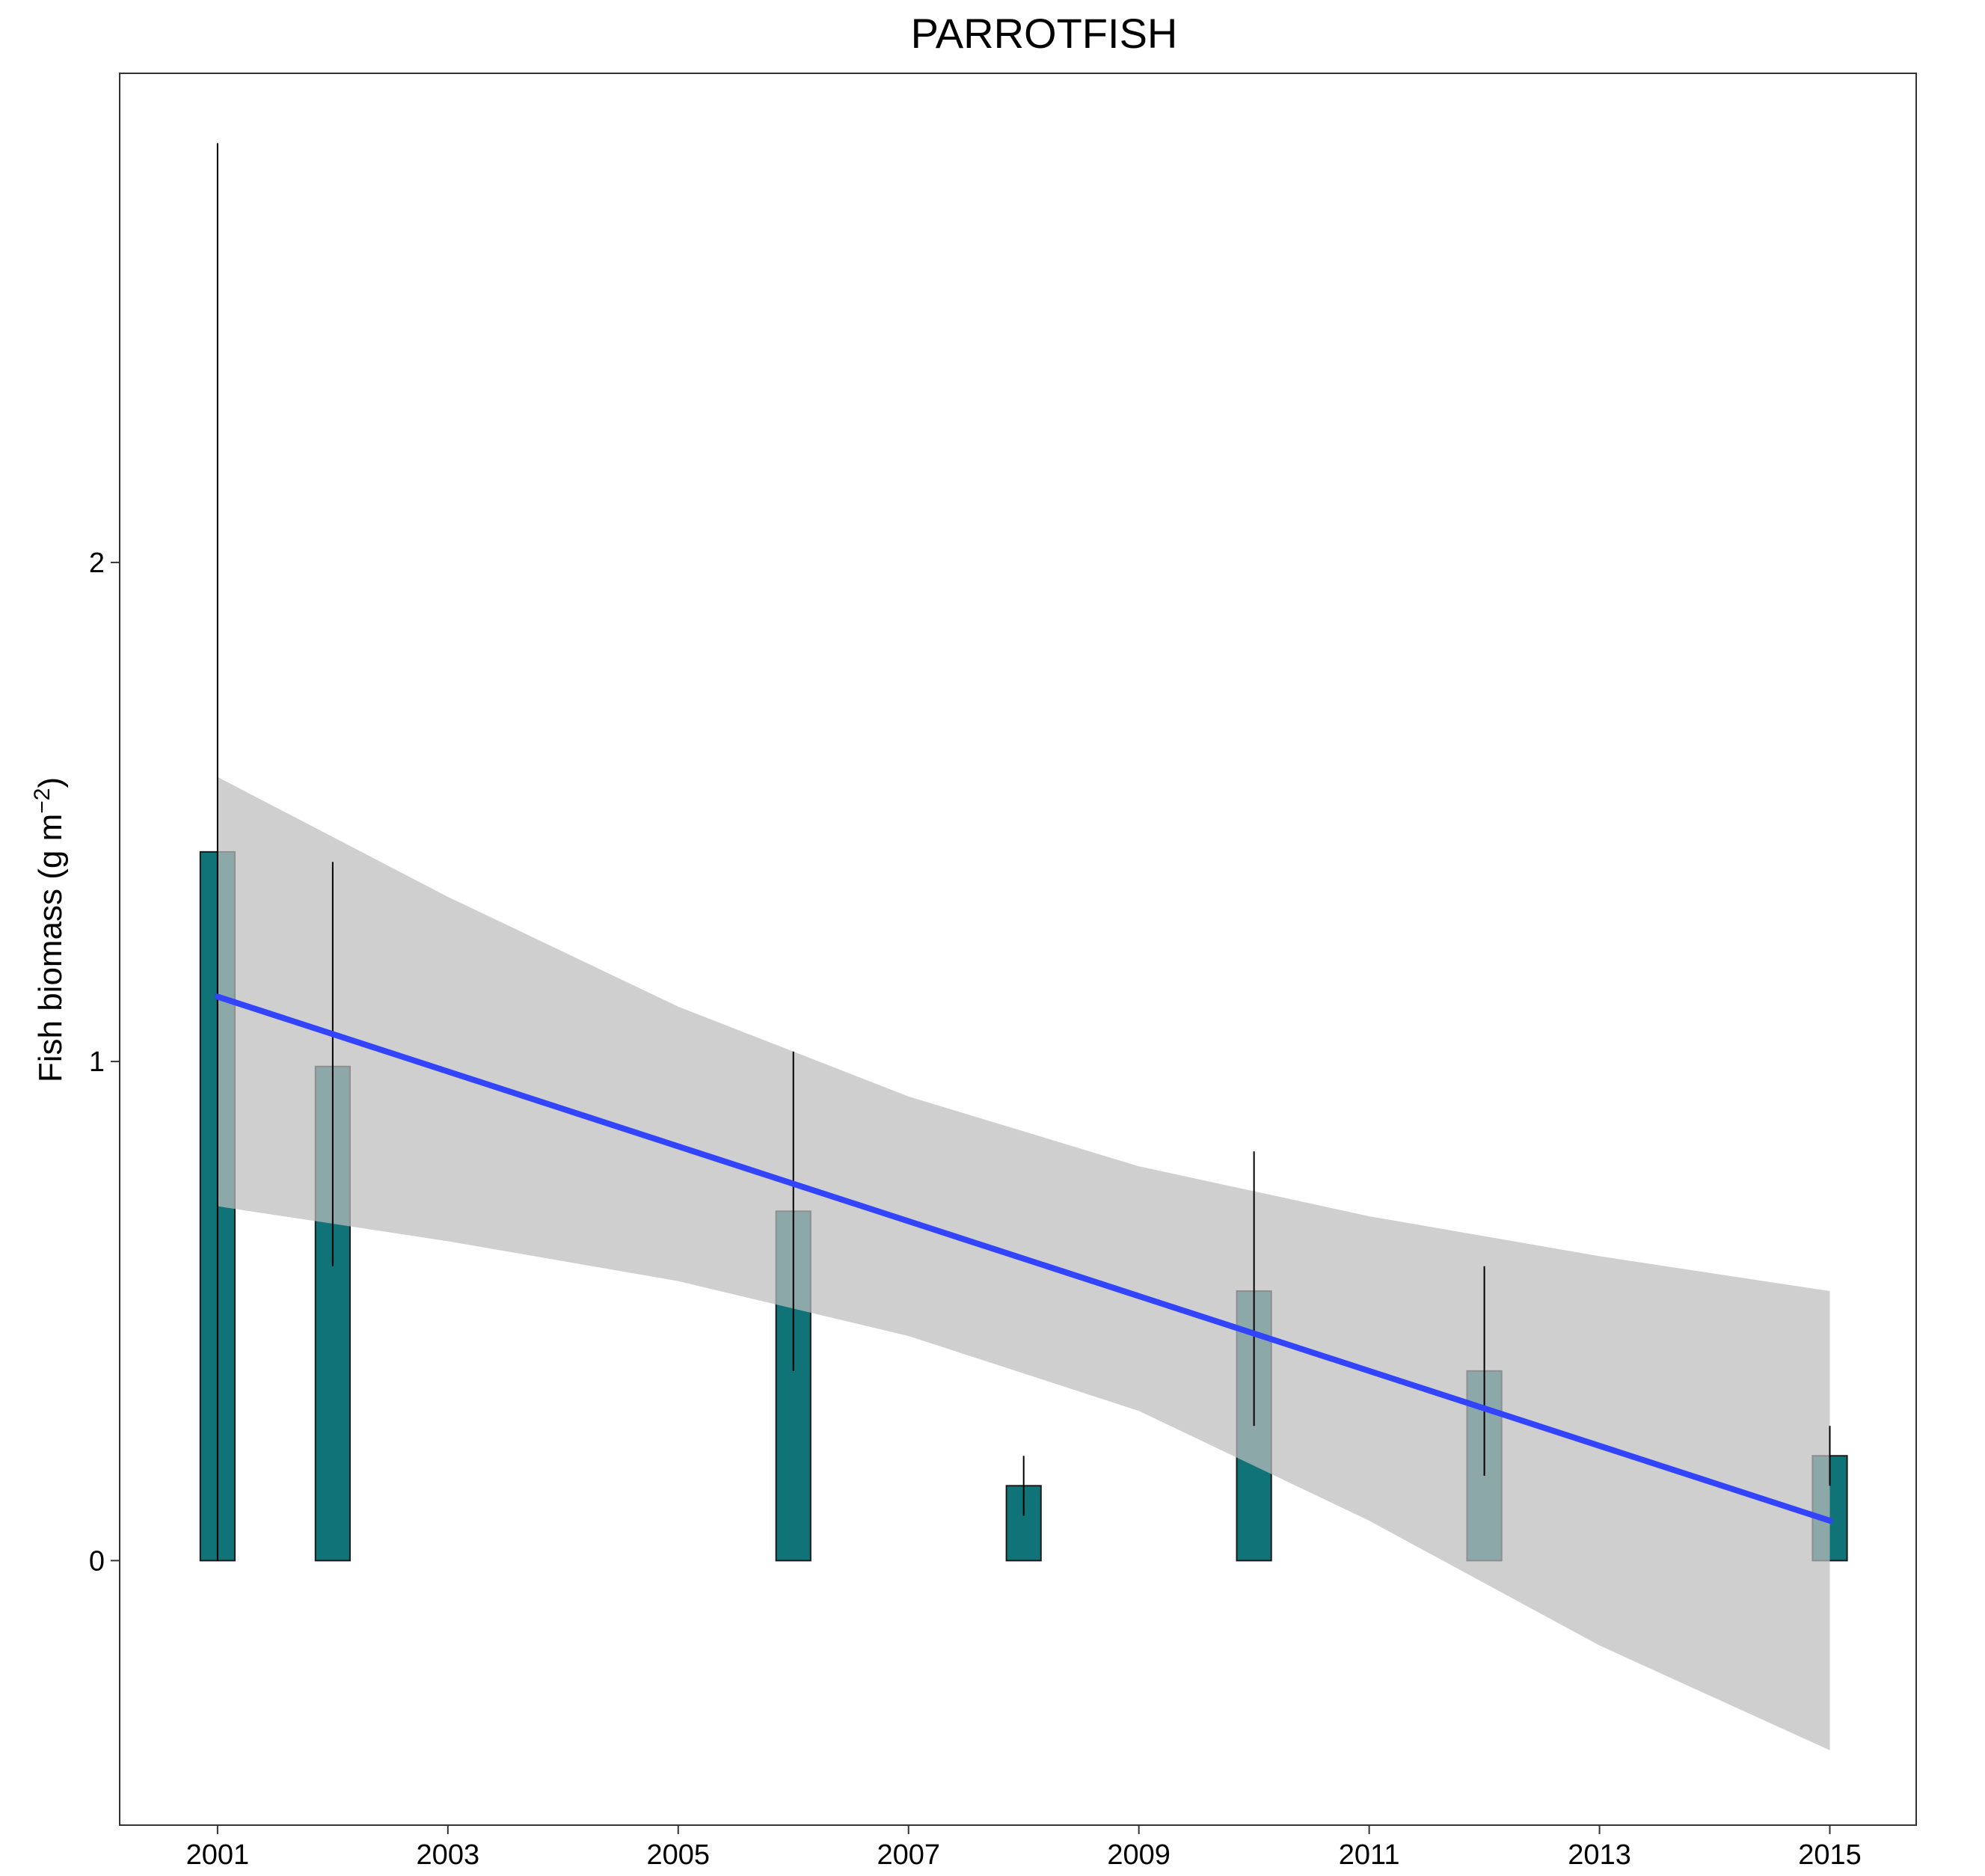  I want to click on x-tick-label: 2011, so click(1369, 1855).